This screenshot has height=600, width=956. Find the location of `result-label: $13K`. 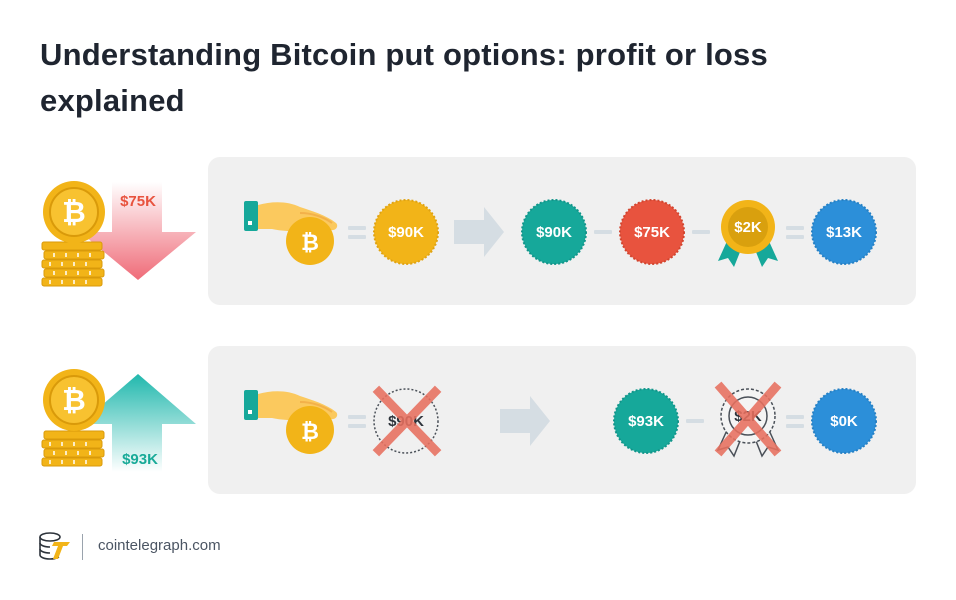

result-label: $13K is located at coordinates (844, 232).